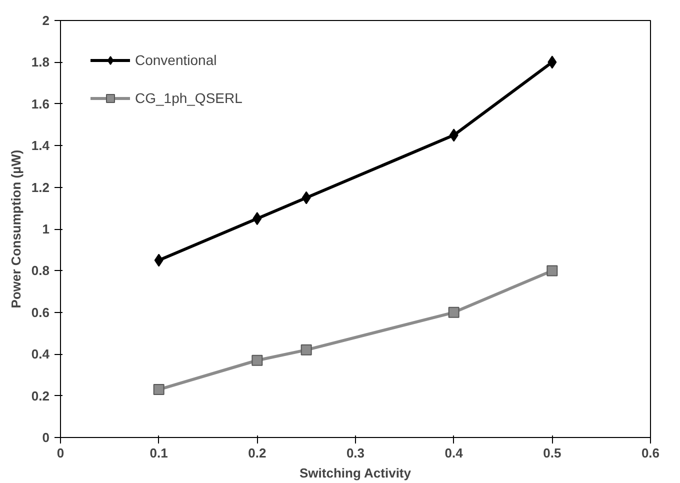 This screenshot has height=483, width=680. Describe the element at coordinates (650, 453) in the screenshot. I see `x-tick-label: 0.6` at that location.